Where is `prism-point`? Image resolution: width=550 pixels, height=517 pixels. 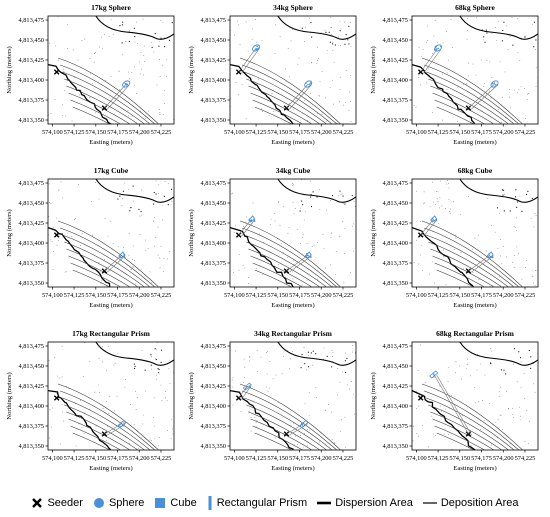
prism-point is located at coordinates (124, 423).